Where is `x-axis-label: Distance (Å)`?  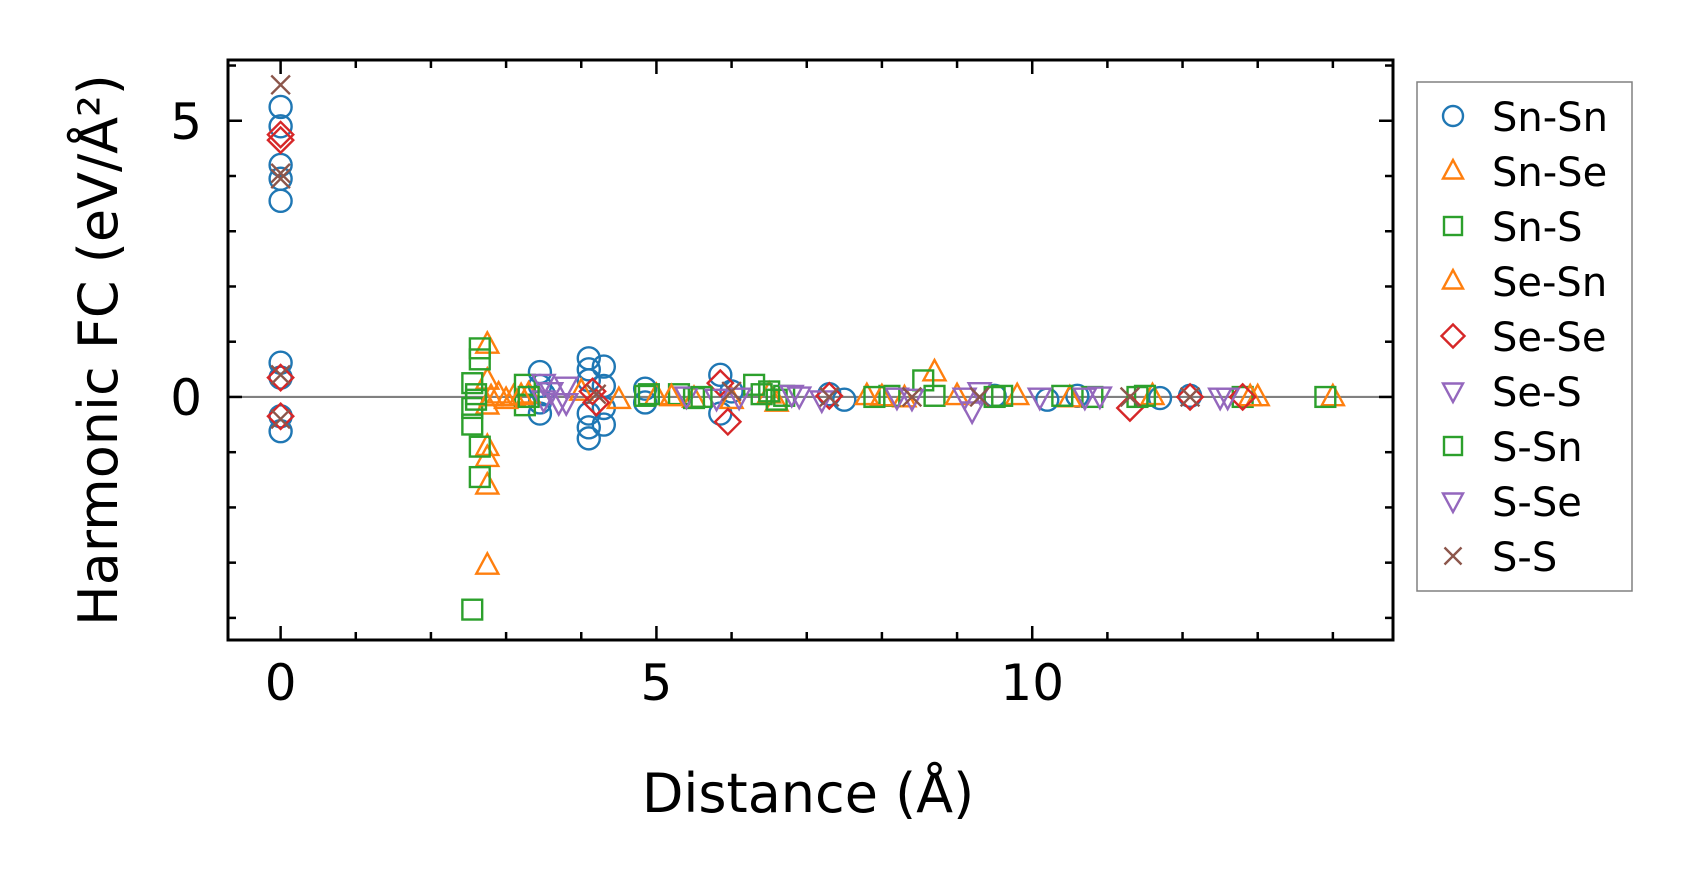 x-axis-label: Distance (Å) is located at coordinates (808, 793).